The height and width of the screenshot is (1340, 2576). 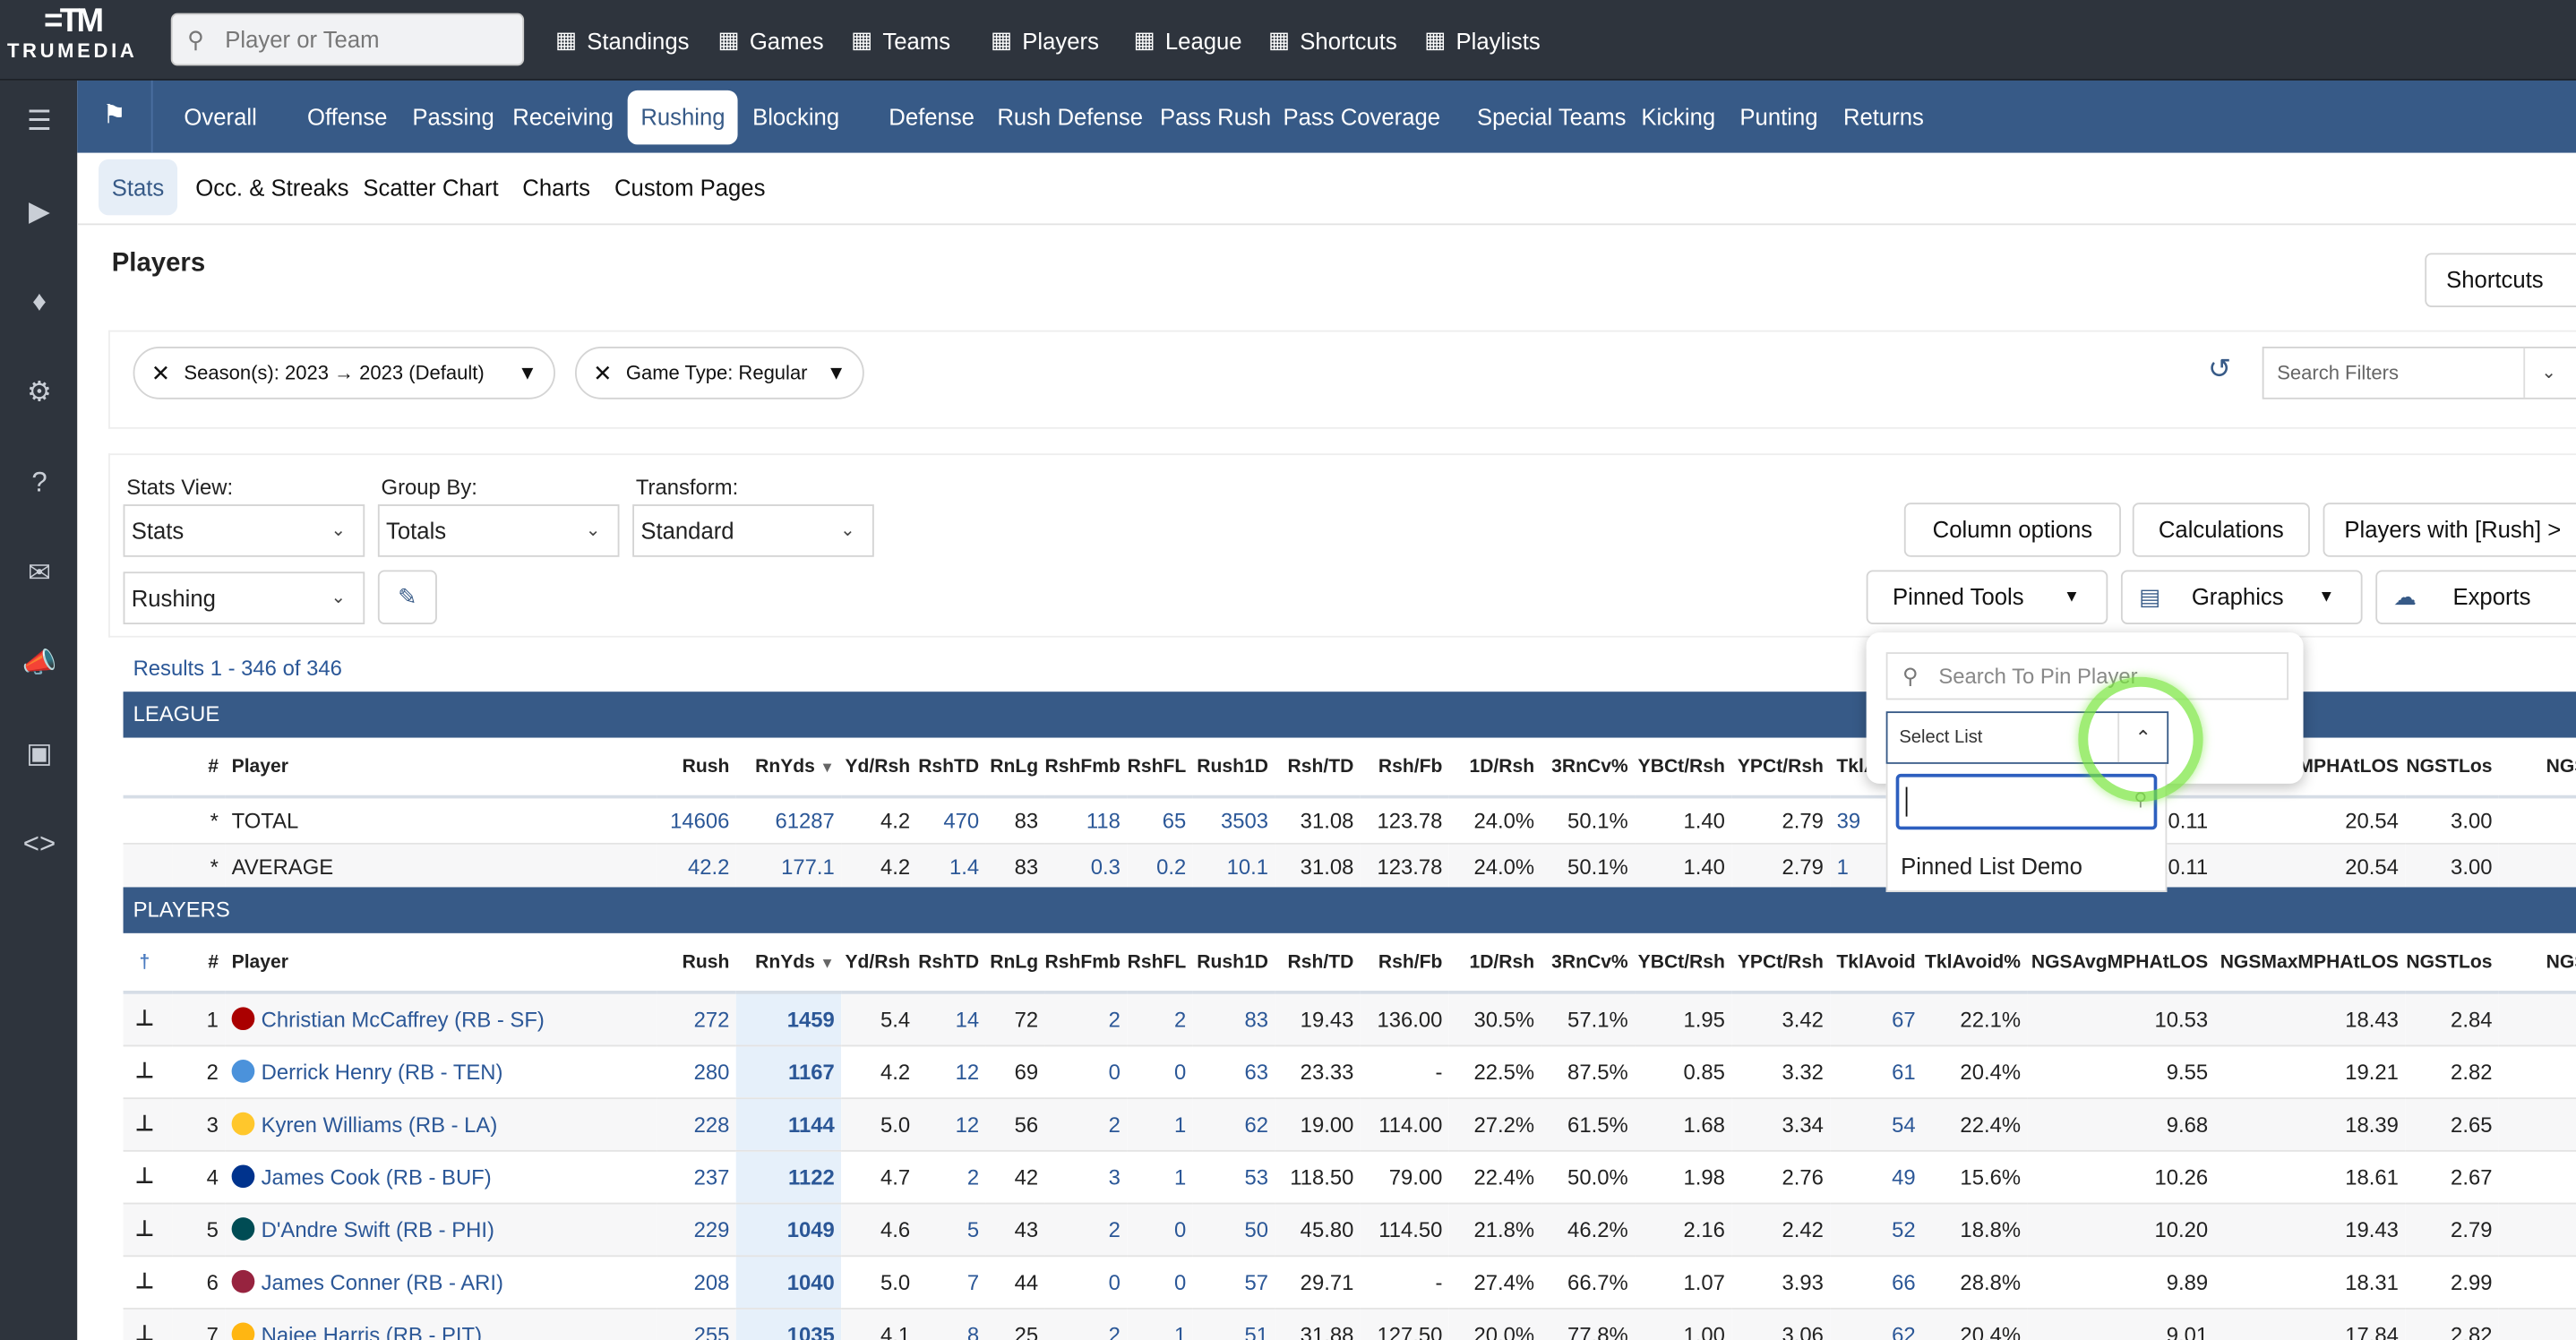 What do you see at coordinates (696, 1282) in the screenshot?
I see `stat-cell-rush: 208` at bounding box center [696, 1282].